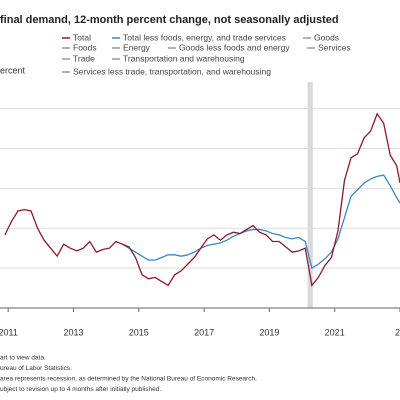 The image size is (400, 400). Describe the element at coordinates (234, 47) in the screenshot. I see `legend-label: Goods less foods and energy` at that location.